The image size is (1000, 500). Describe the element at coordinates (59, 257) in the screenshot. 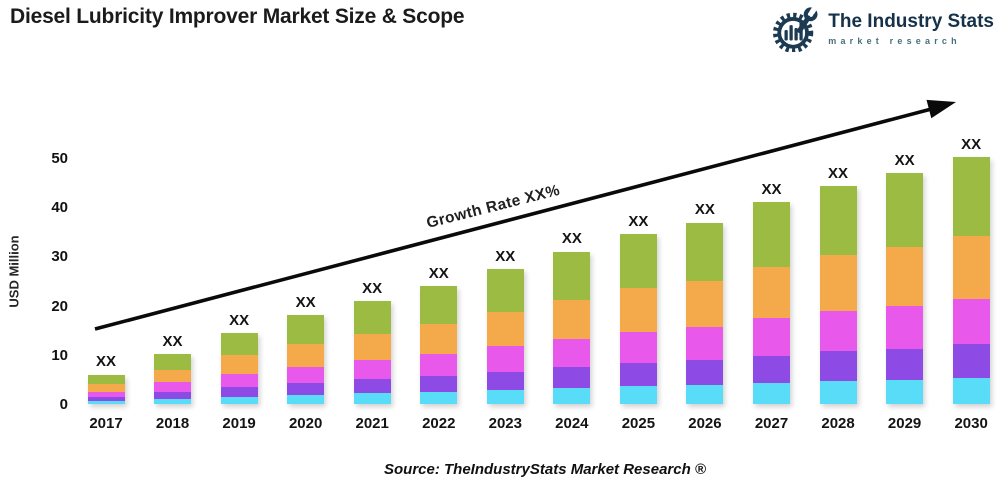

I see `y-tick-label: 30` at that location.